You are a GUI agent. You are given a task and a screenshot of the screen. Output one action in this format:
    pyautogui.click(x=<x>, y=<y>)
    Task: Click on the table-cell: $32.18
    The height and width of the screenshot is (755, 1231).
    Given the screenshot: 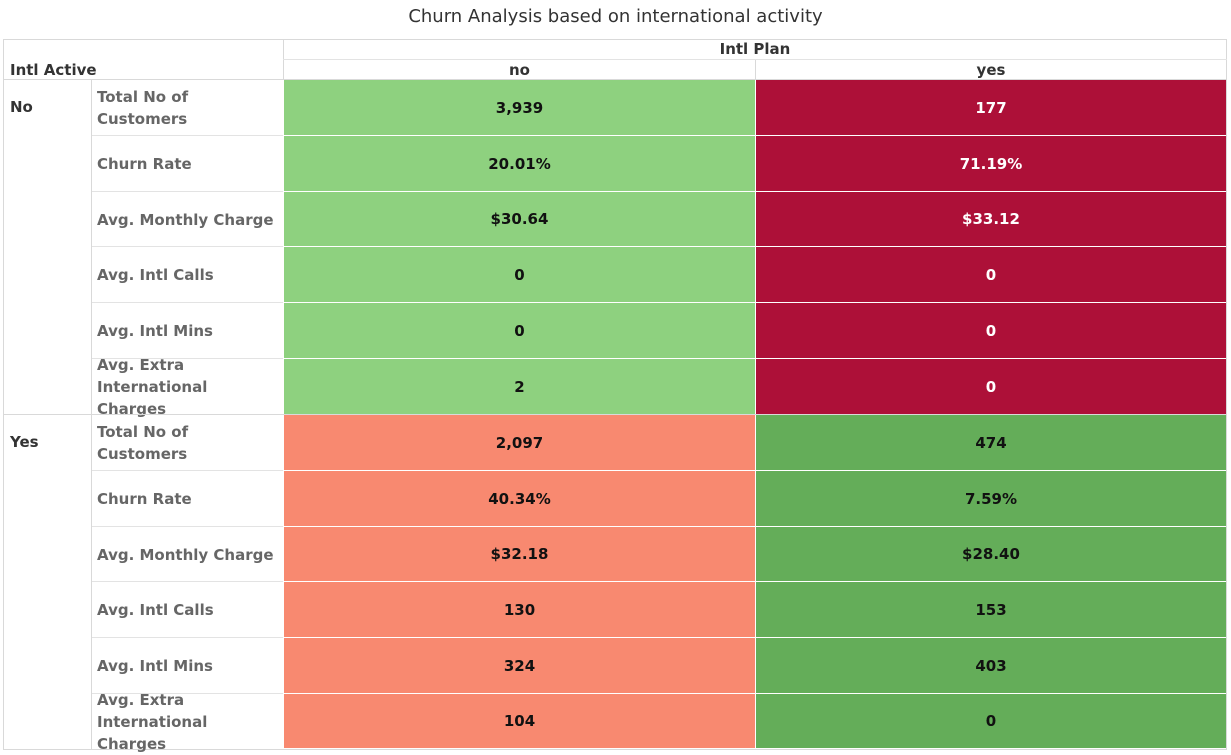 What is the action you would take?
    pyautogui.click(x=519, y=554)
    